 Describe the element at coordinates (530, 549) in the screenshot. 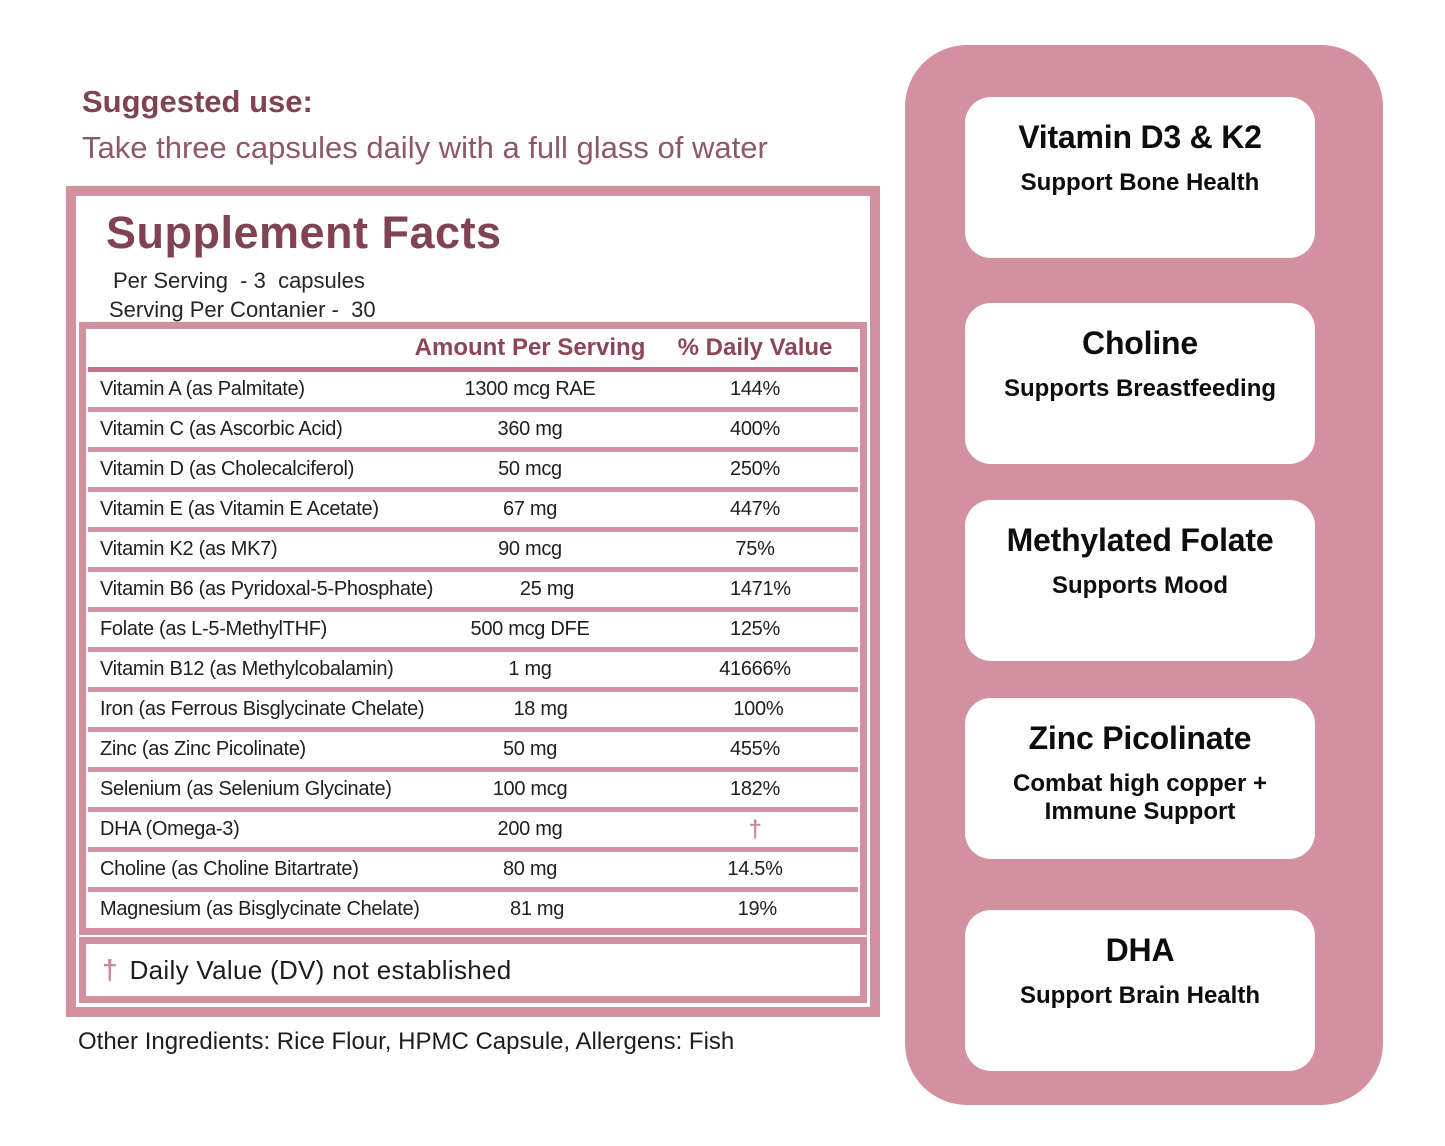

I see `nutrient-amount: 90 mcg` at that location.